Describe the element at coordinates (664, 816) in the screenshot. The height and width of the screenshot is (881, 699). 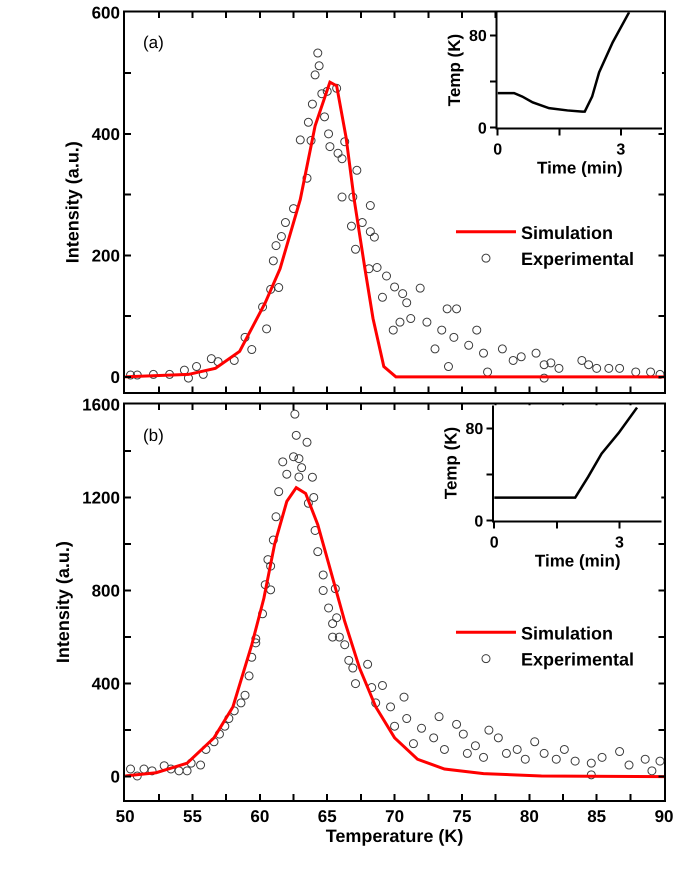
I see `x-tick-label: 90` at that location.